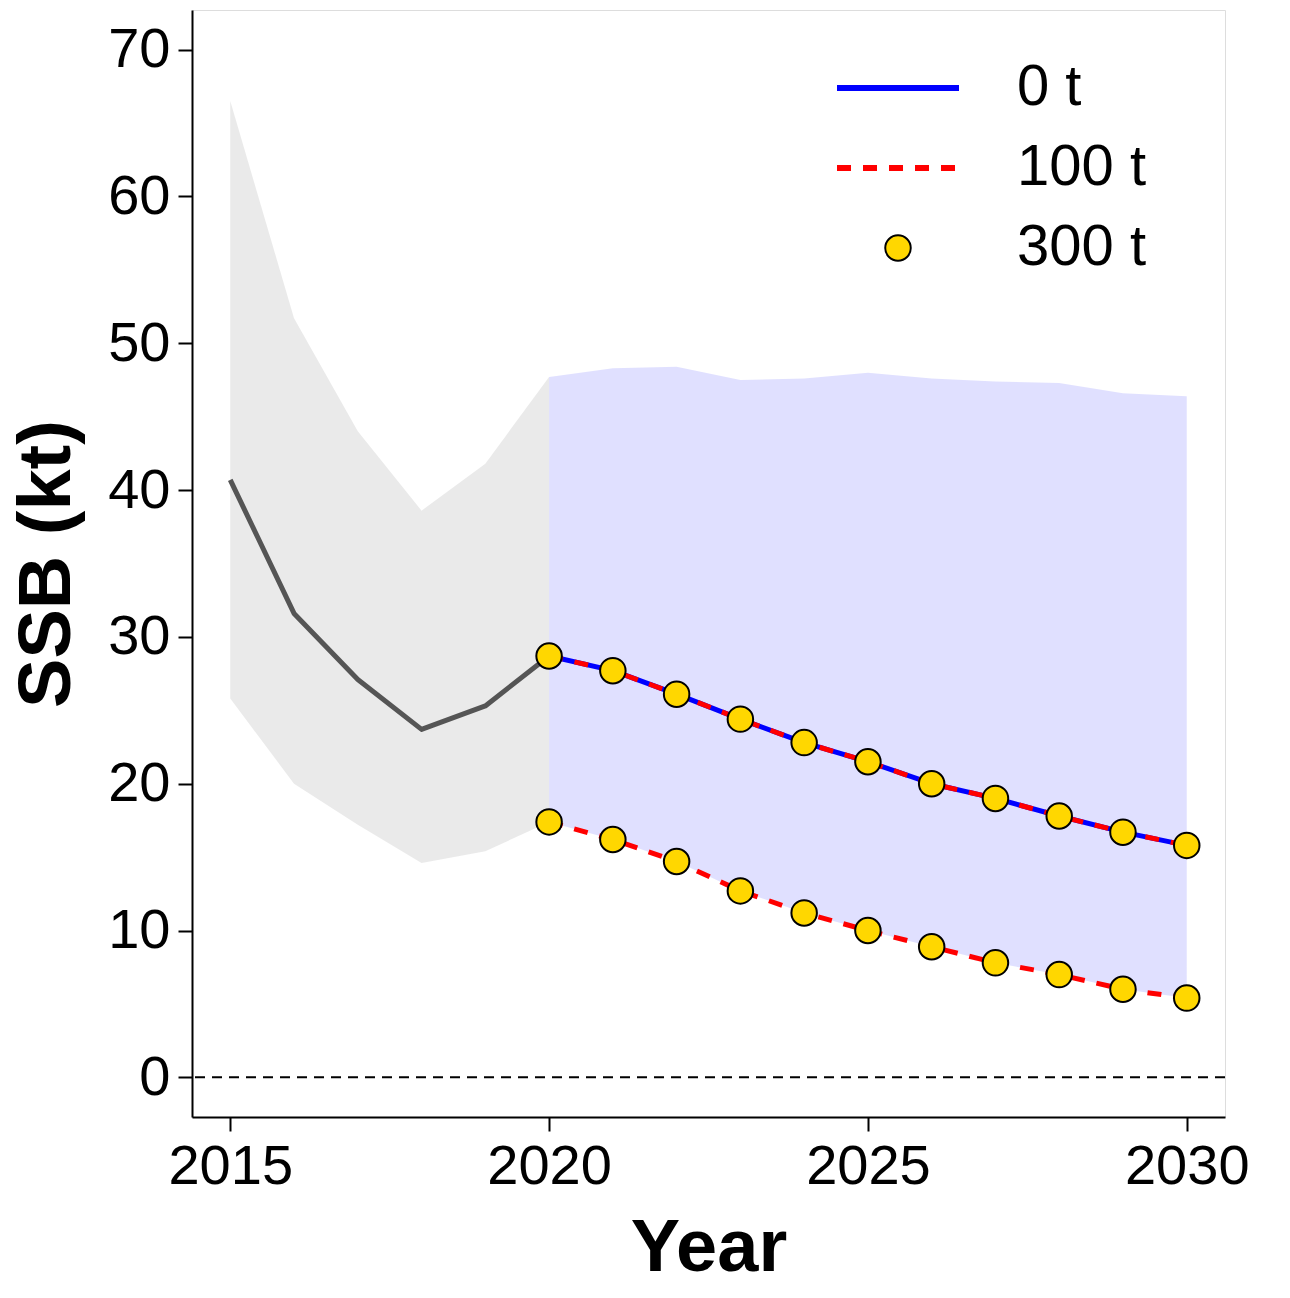 The image size is (1290, 1298). What do you see at coordinates (155, 1075) in the screenshot?
I see `y-tick-label: 0` at bounding box center [155, 1075].